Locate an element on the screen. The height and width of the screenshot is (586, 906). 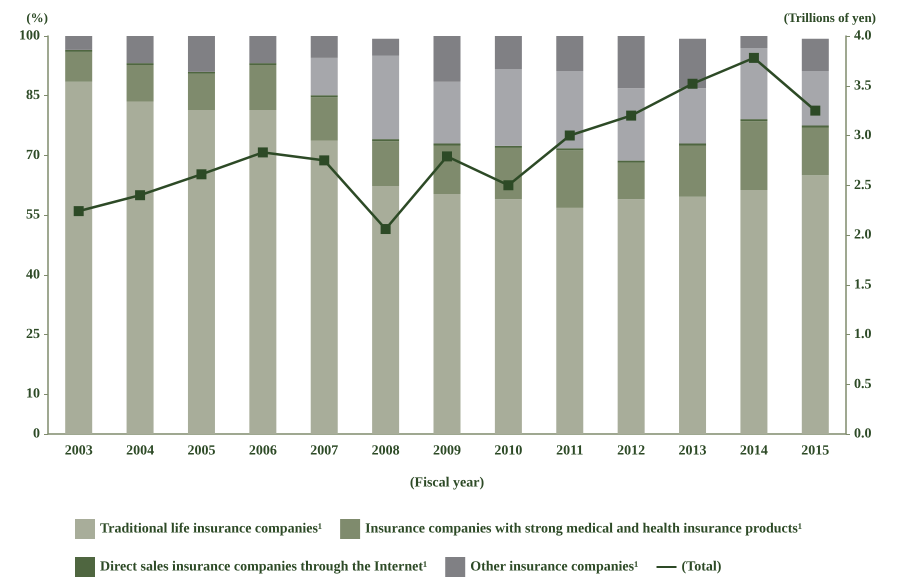
y2-tick-label: 0.5 is located at coordinates (863, 384).